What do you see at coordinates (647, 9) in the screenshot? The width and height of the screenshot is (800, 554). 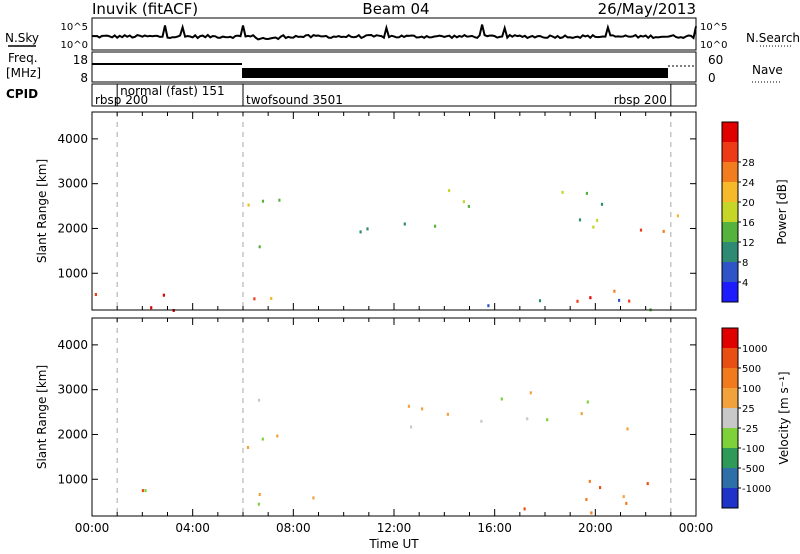 I see `date-label: 26/May/2013` at bounding box center [647, 9].